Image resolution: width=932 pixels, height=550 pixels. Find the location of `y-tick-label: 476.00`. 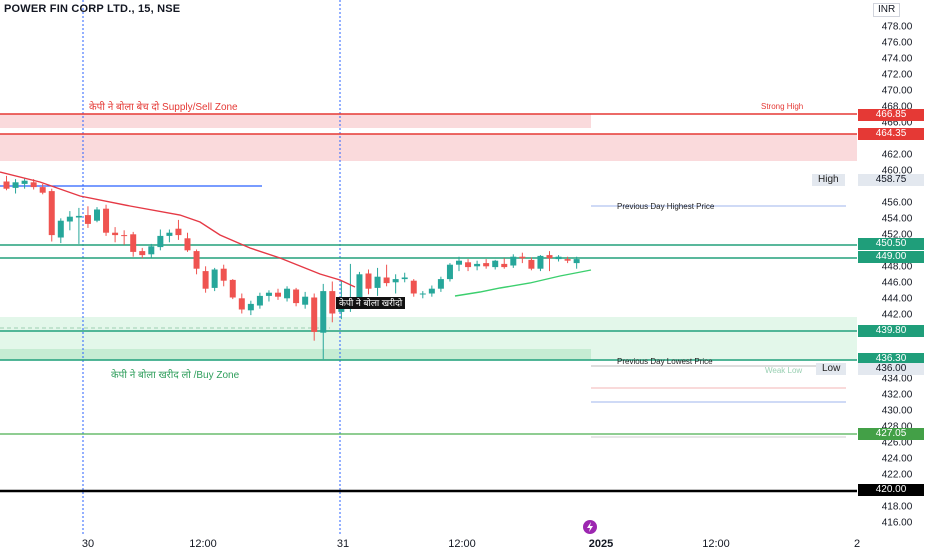

y-tick-label: 476.00 is located at coordinates (897, 43).